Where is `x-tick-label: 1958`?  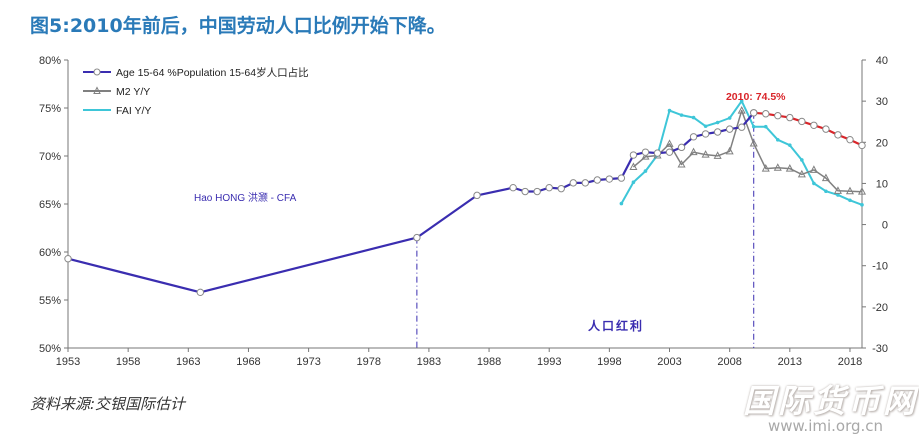
x-tick-label: 1958 is located at coordinates (128, 362).